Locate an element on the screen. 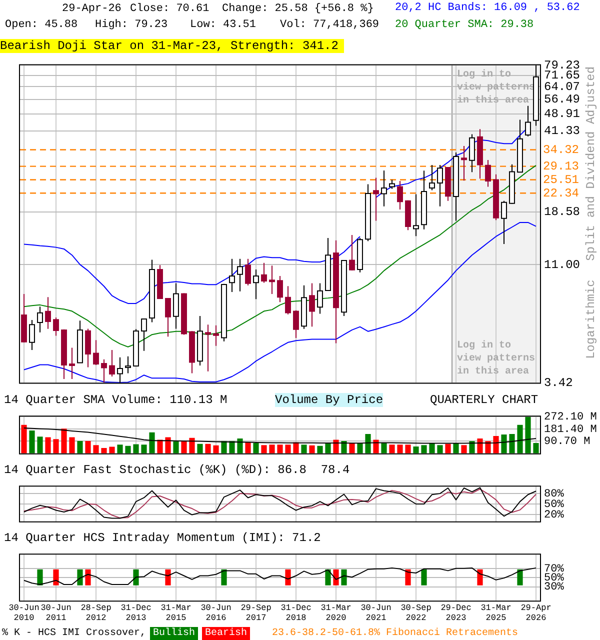 Image resolution: width=600 pixels, height=640 pixels. text: Vol: 77,418,369 is located at coordinates (330, 25).